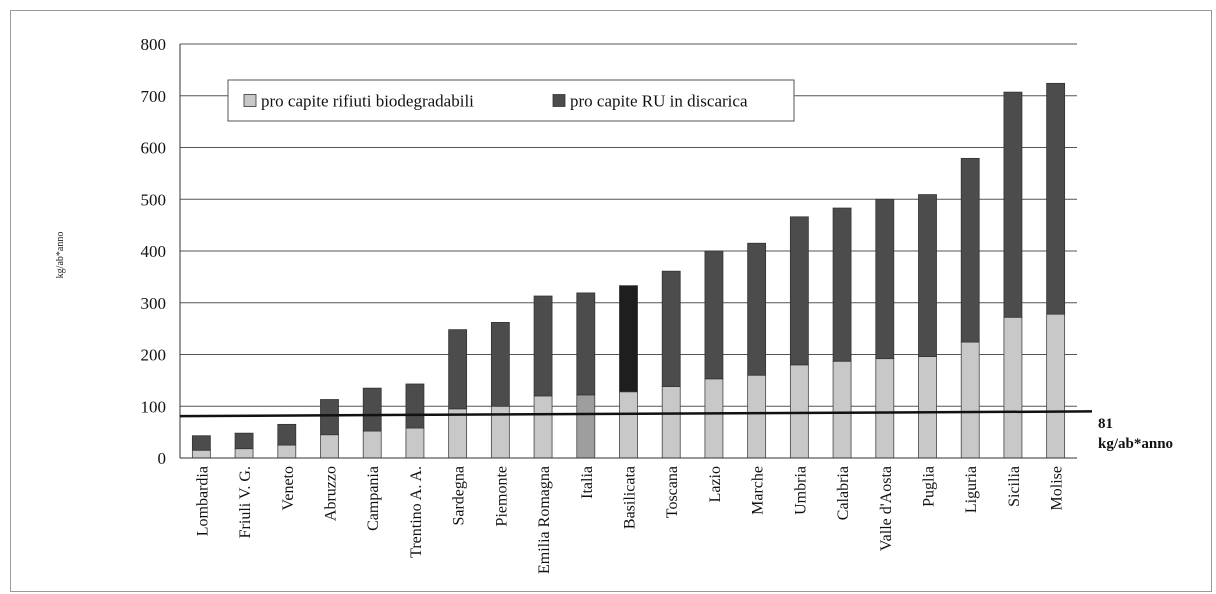  Describe the element at coordinates (154, 148) in the screenshot. I see `y-tick-label: 600` at that location.